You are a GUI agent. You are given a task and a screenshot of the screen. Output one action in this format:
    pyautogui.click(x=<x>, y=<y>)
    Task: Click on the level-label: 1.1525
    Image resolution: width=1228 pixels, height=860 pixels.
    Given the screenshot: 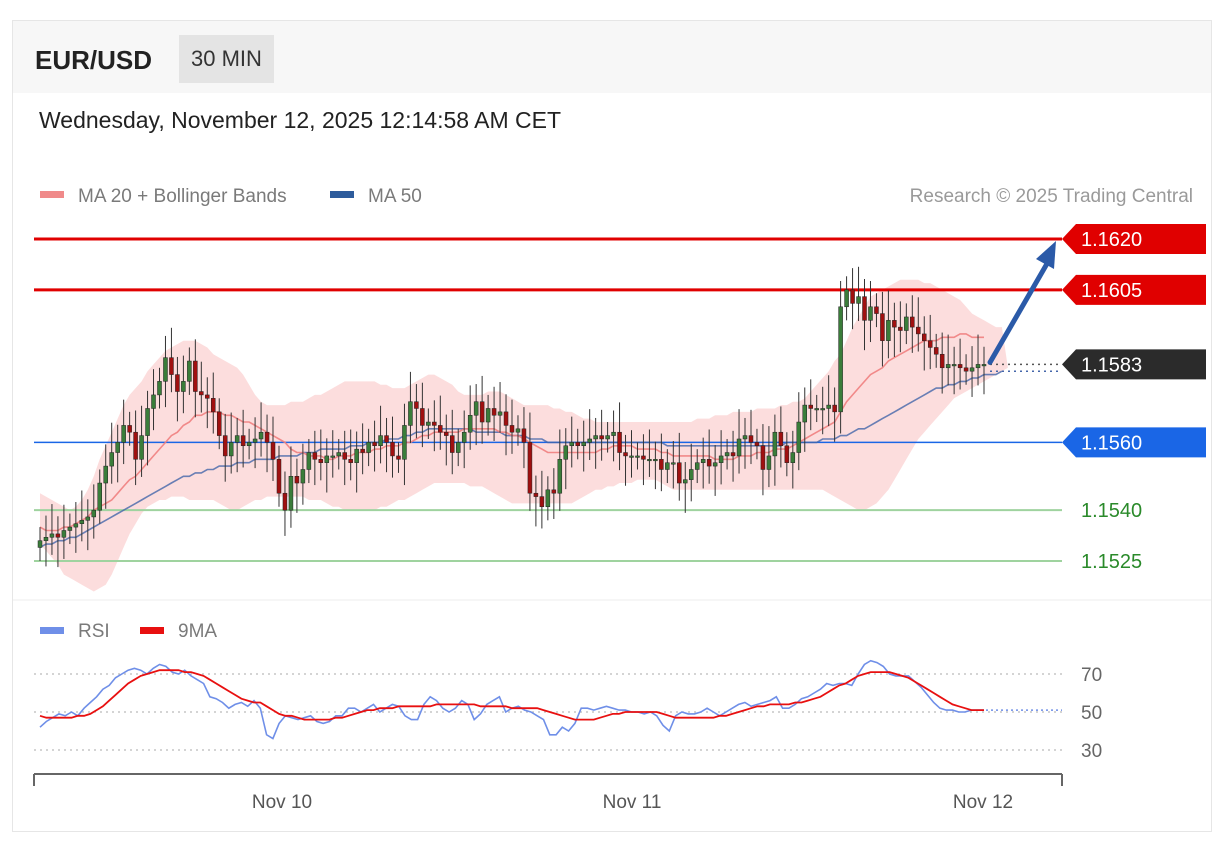 What is the action you would take?
    pyautogui.click(x=1111, y=562)
    